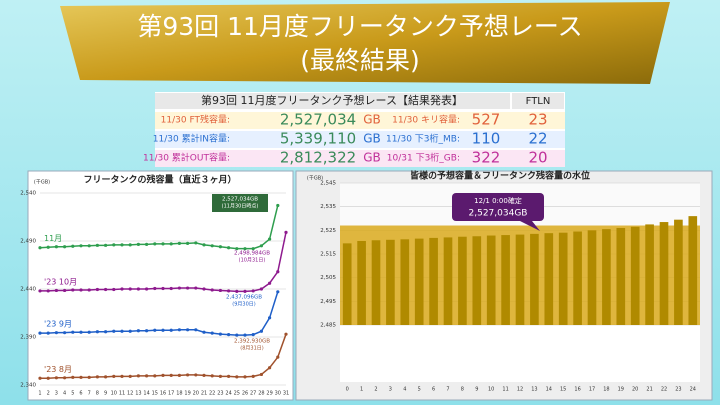 This screenshot has height=405, width=720. What do you see at coordinates (159, 180) in the screenshot?
I see `chart-title: フリータンクの残容量（直近３ヶ月）` at bounding box center [159, 180].